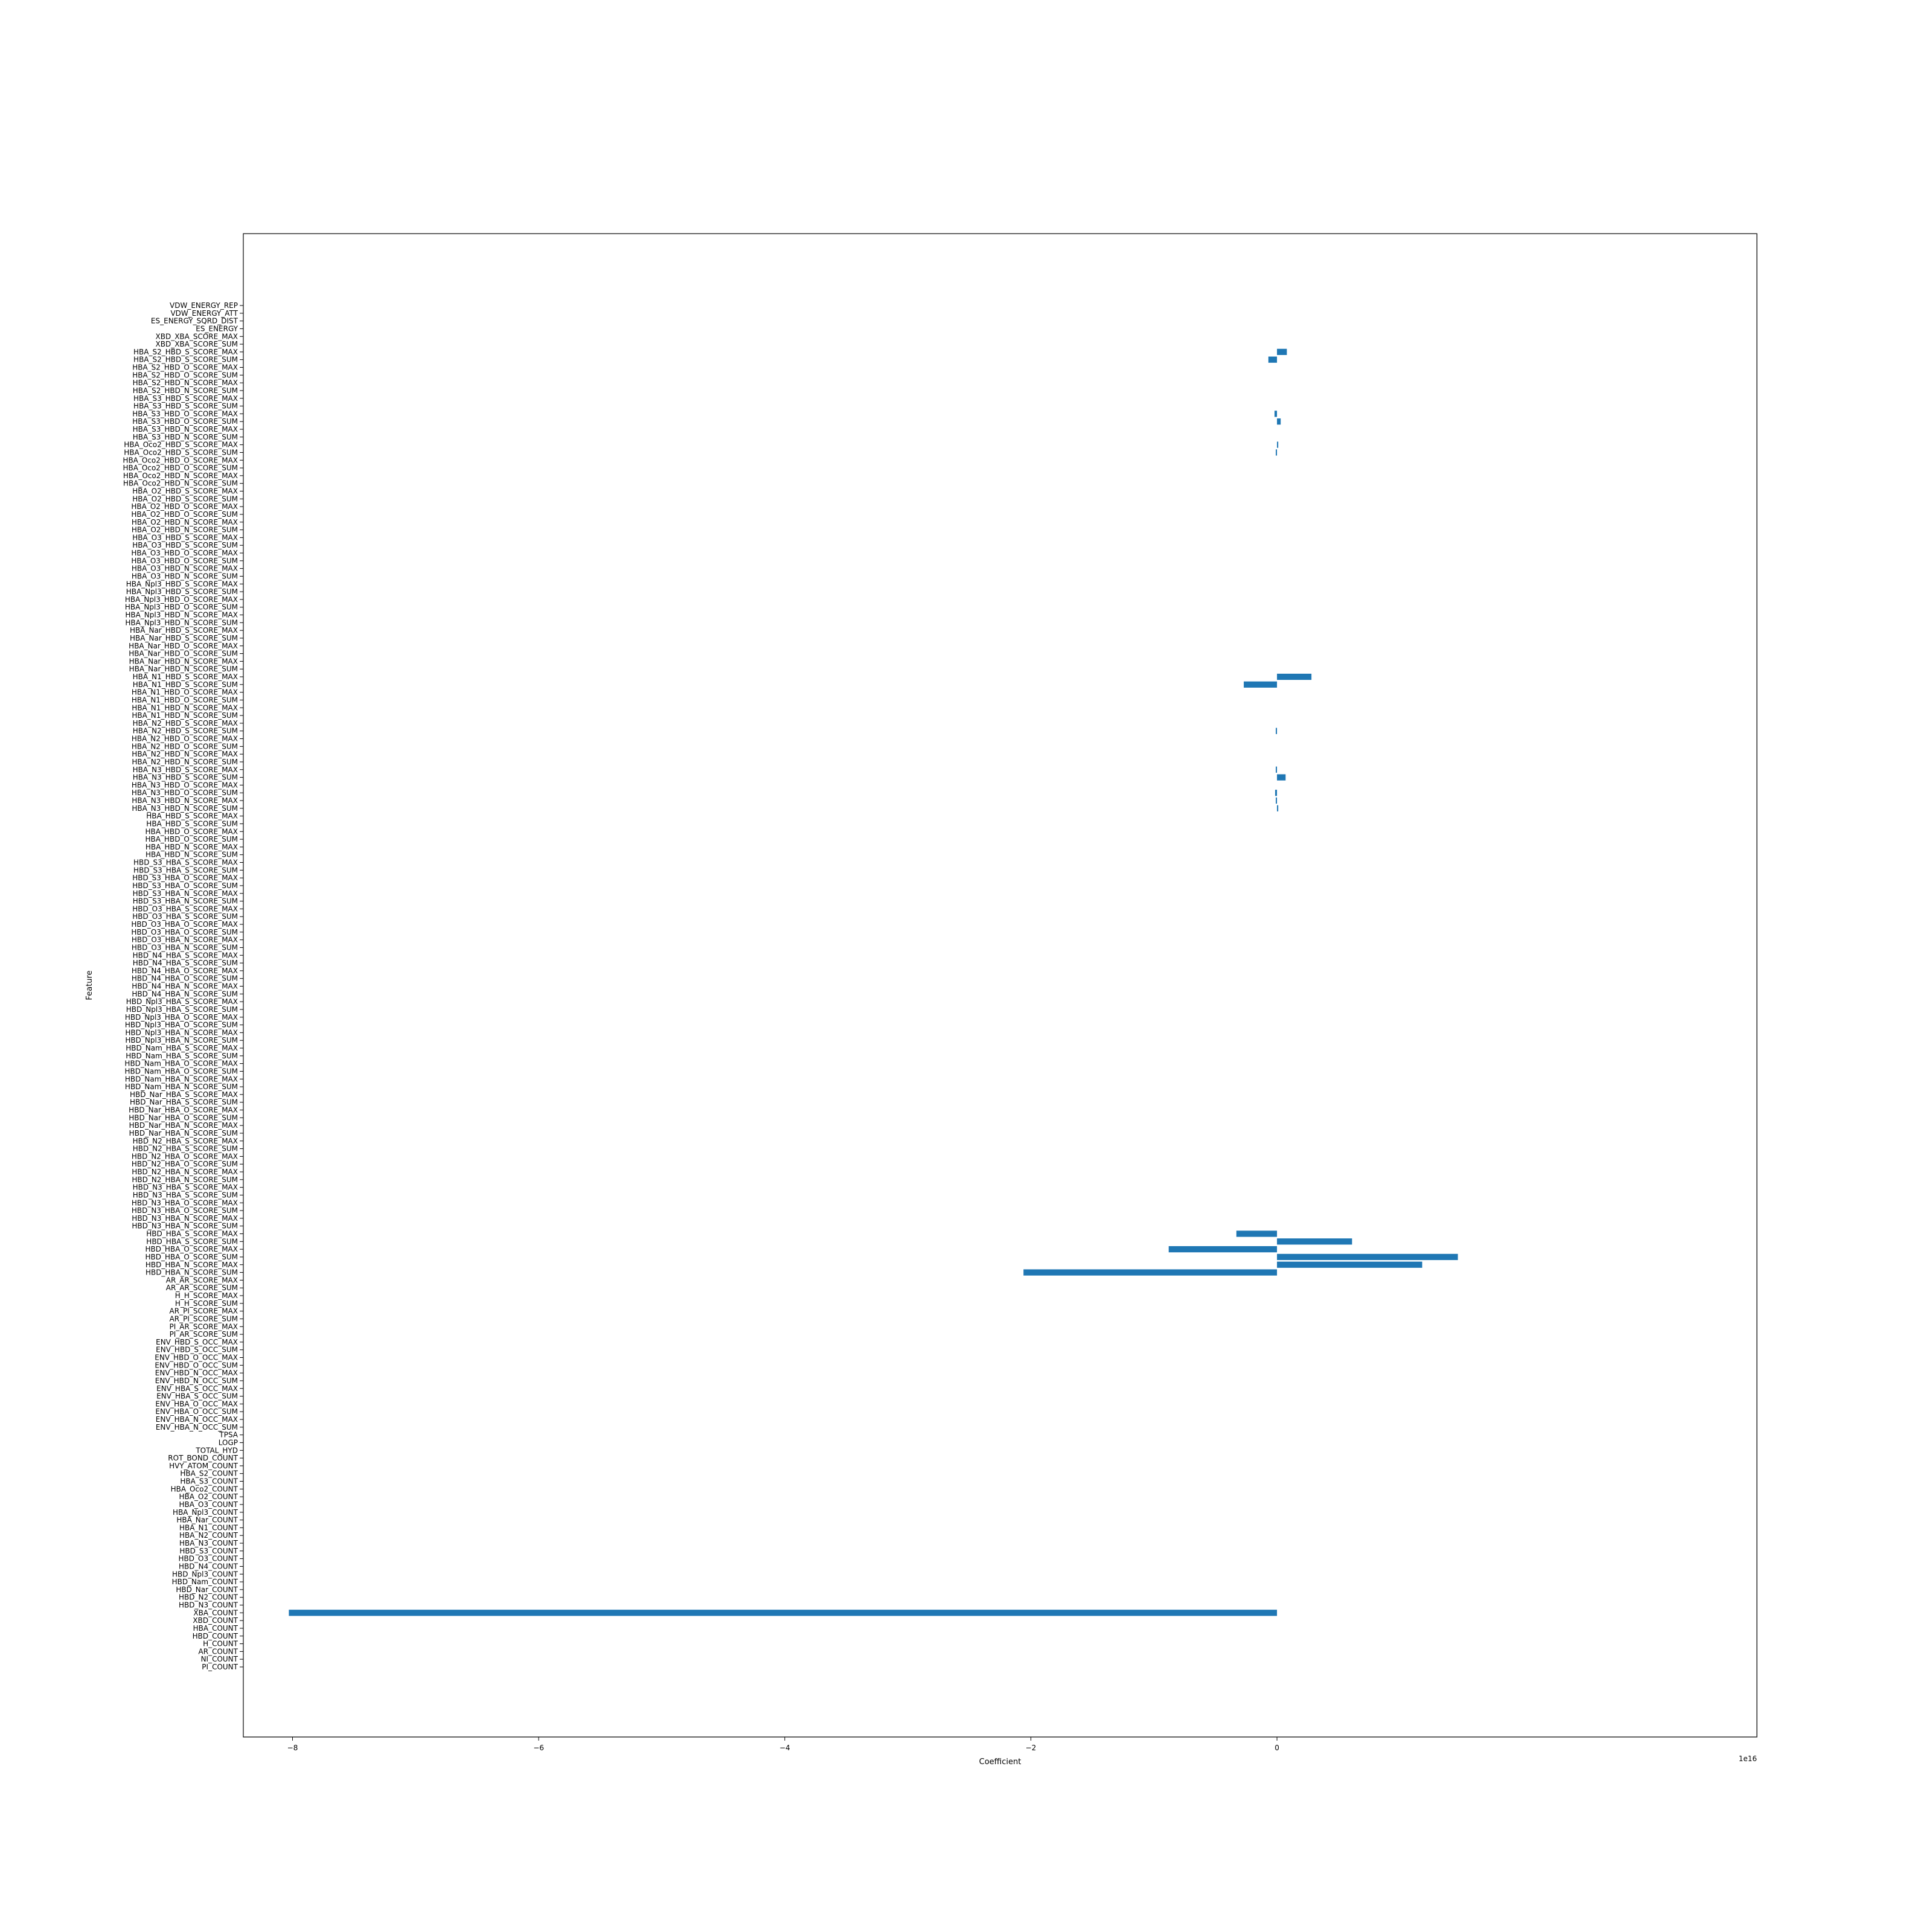 This screenshot has height=1932, width=1932. What do you see at coordinates (209, 1474) in the screenshot?
I see `y-tick-label: HBA_S2_COUNT` at bounding box center [209, 1474].